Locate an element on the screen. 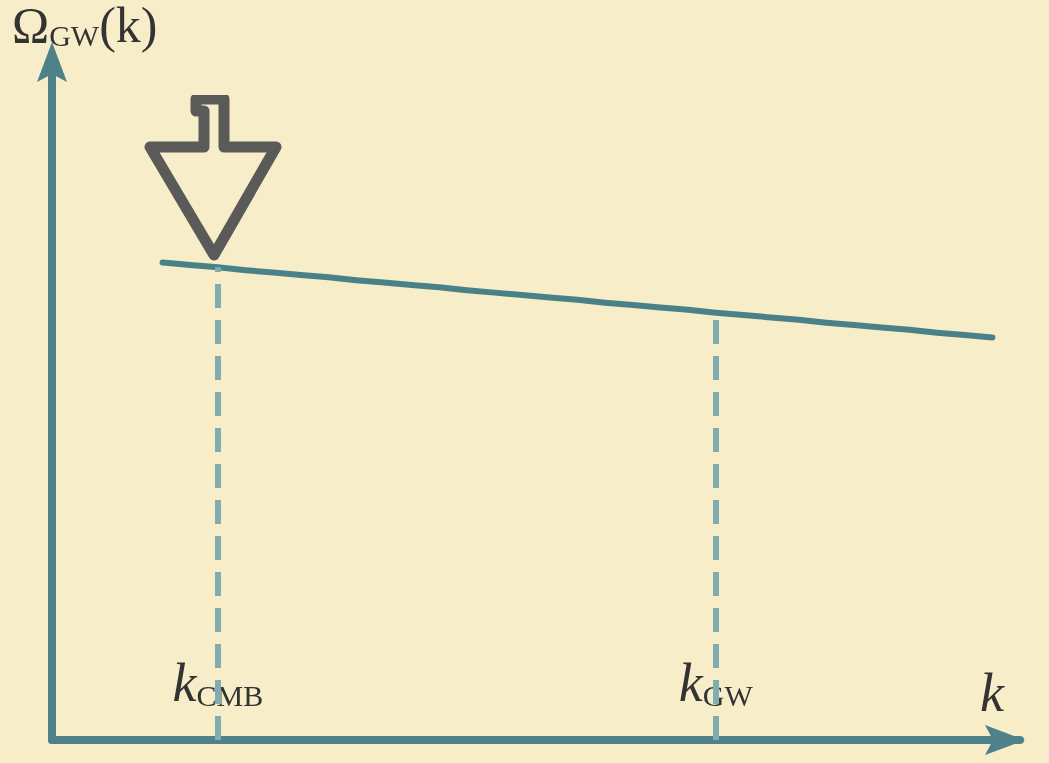  x-axis-title: k is located at coordinates (992, 692).